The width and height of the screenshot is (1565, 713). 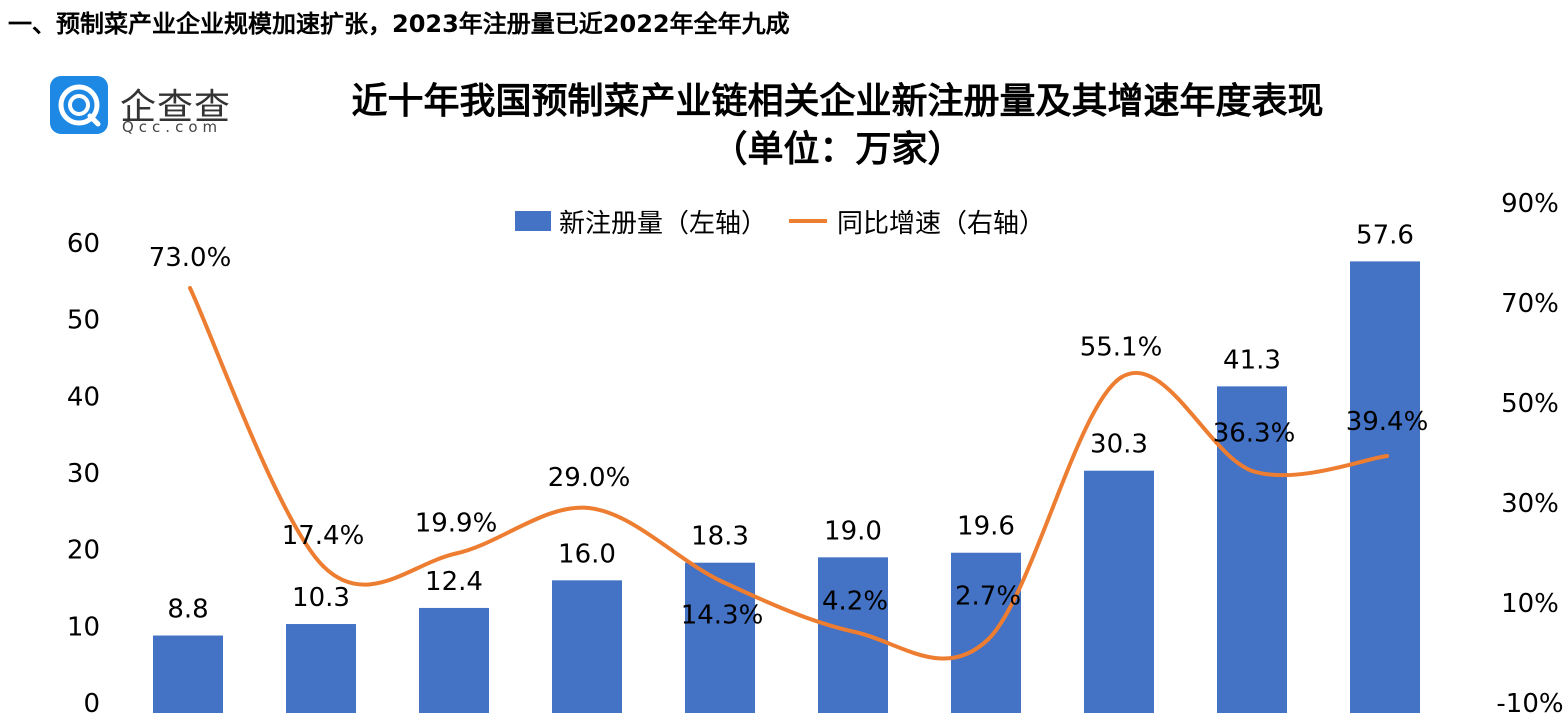 I want to click on y-right-tick-label: 10%, so click(x=1530, y=604).